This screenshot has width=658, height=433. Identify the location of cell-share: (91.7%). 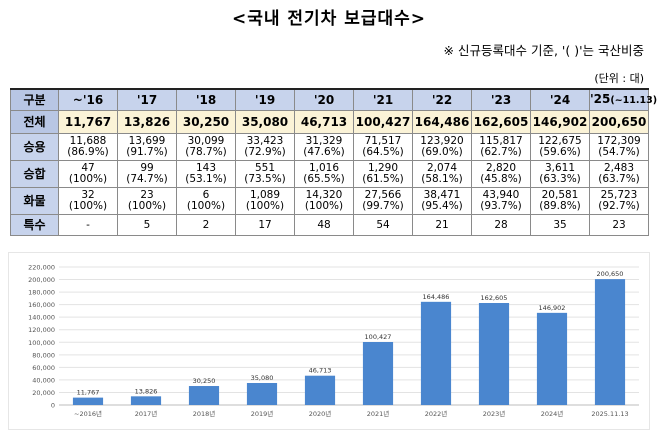
(147, 152).